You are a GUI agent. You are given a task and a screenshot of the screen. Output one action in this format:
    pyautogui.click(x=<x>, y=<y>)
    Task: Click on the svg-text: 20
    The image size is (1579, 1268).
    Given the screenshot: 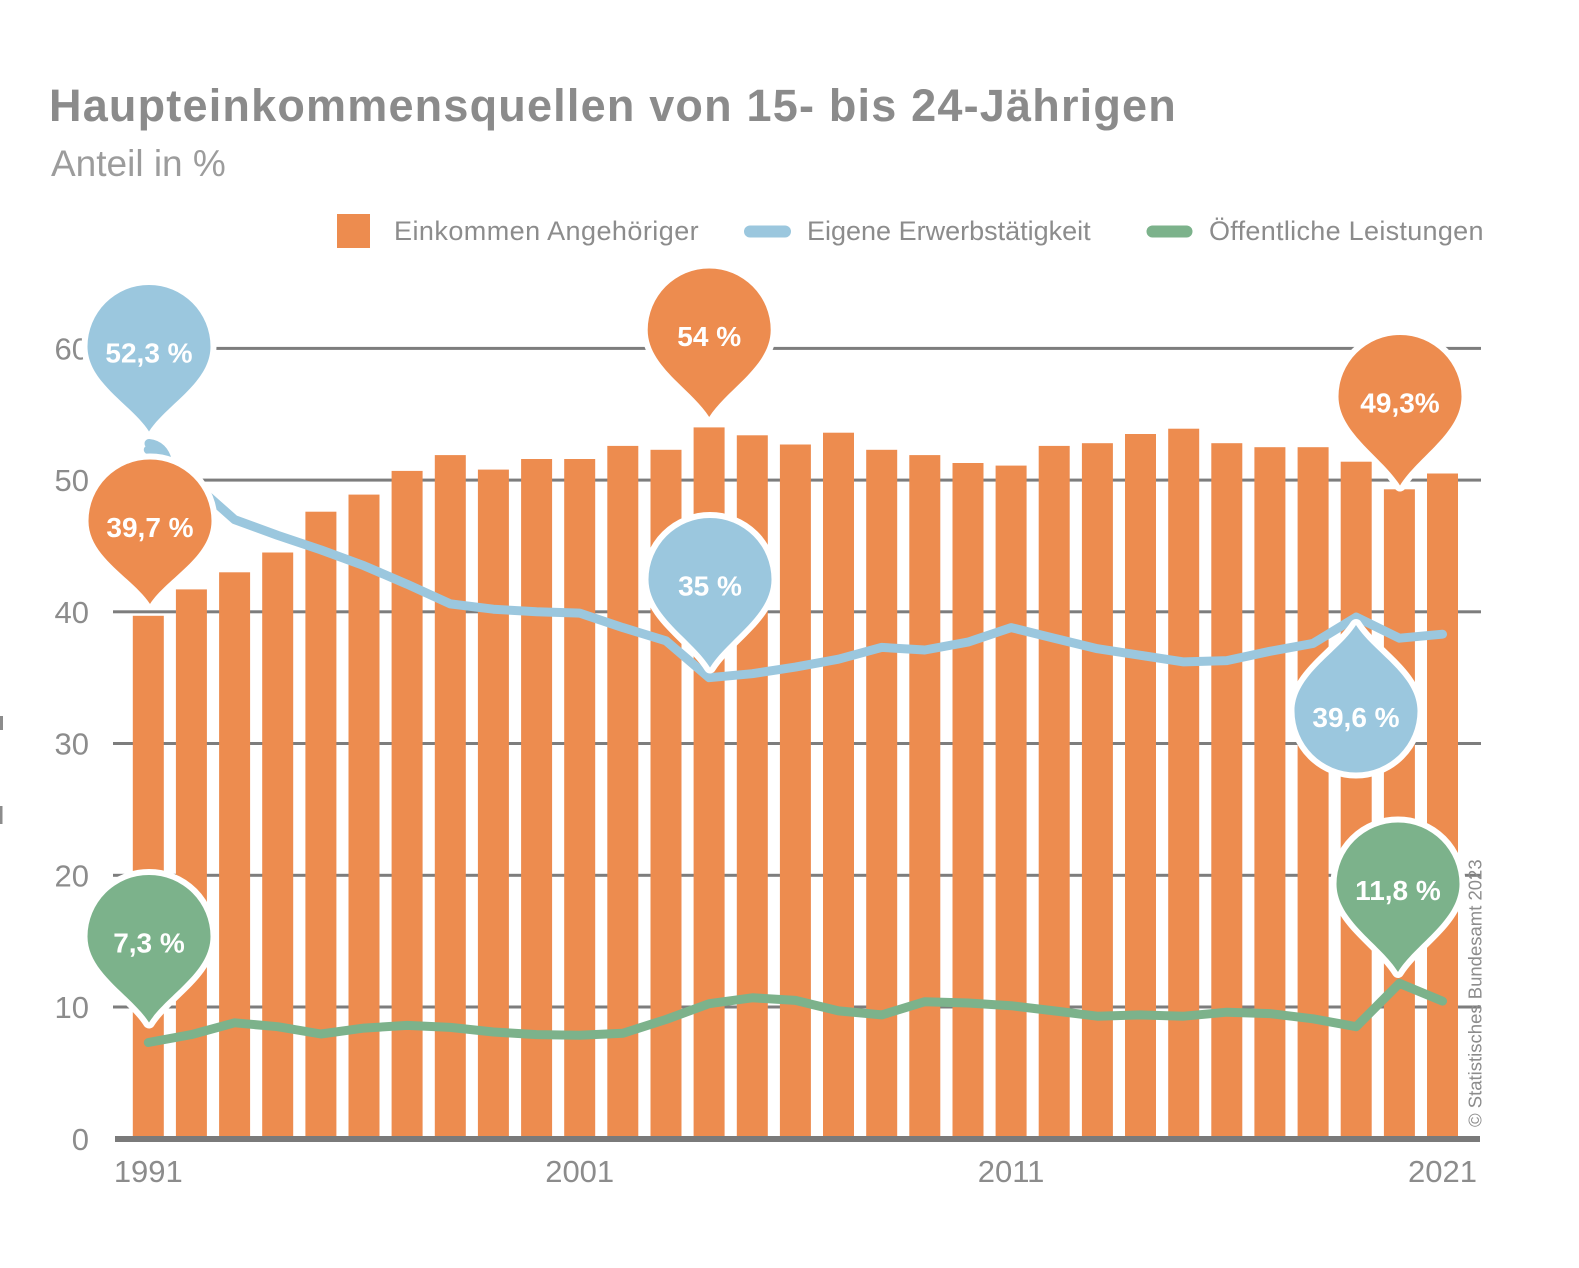 What is the action you would take?
    pyautogui.click(x=72, y=875)
    